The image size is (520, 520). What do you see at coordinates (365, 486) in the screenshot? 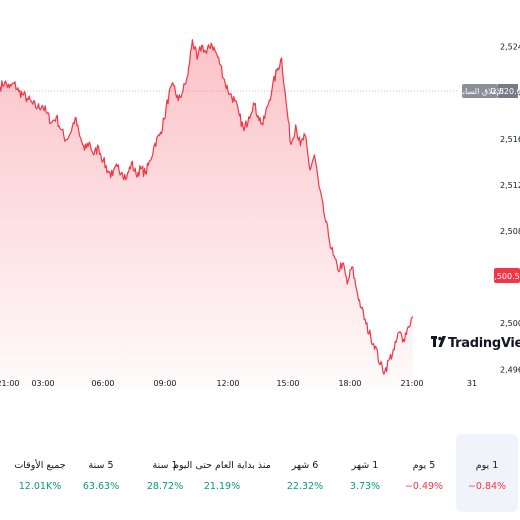
I see `period-change: 3.73%` at bounding box center [365, 486].